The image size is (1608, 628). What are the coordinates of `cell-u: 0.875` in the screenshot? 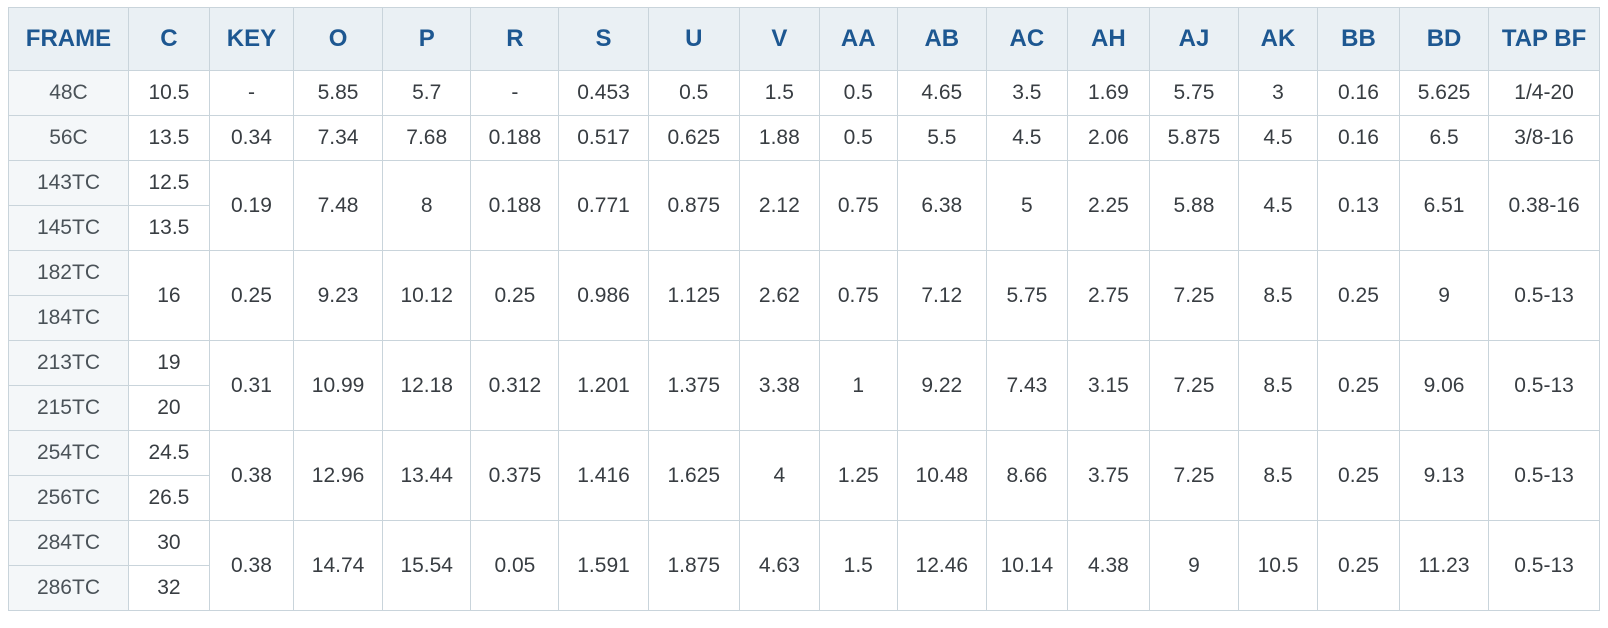 It's located at (693, 205).